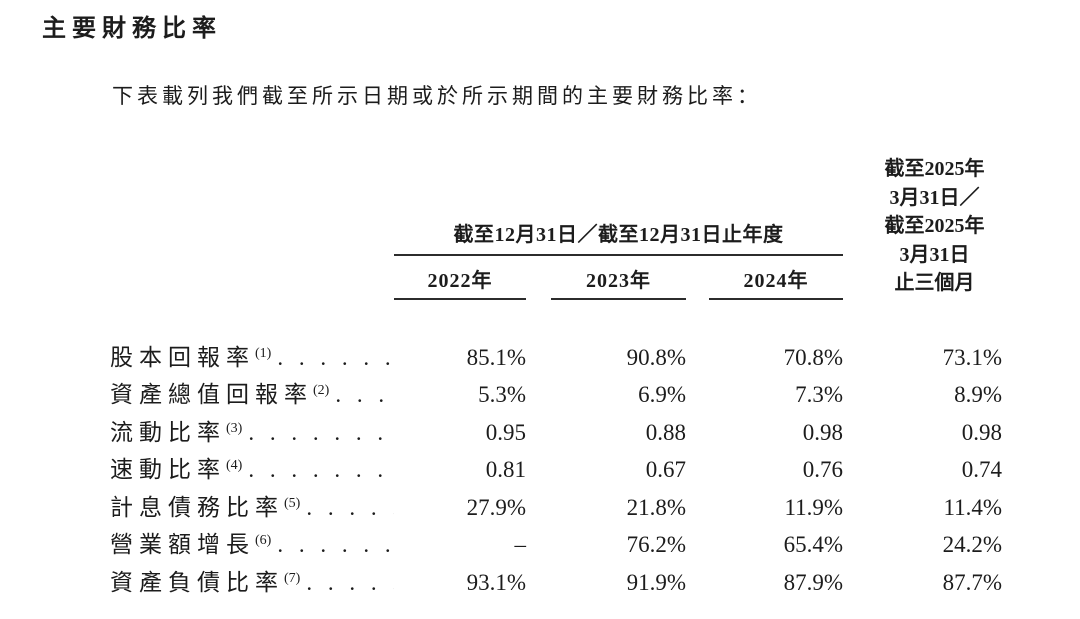 Image resolution: width=1080 pixels, height=619 pixels. What do you see at coordinates (321, 390) in the screenshot?
I see `footnote-marker: (2)` at bounding box center [321, 390].